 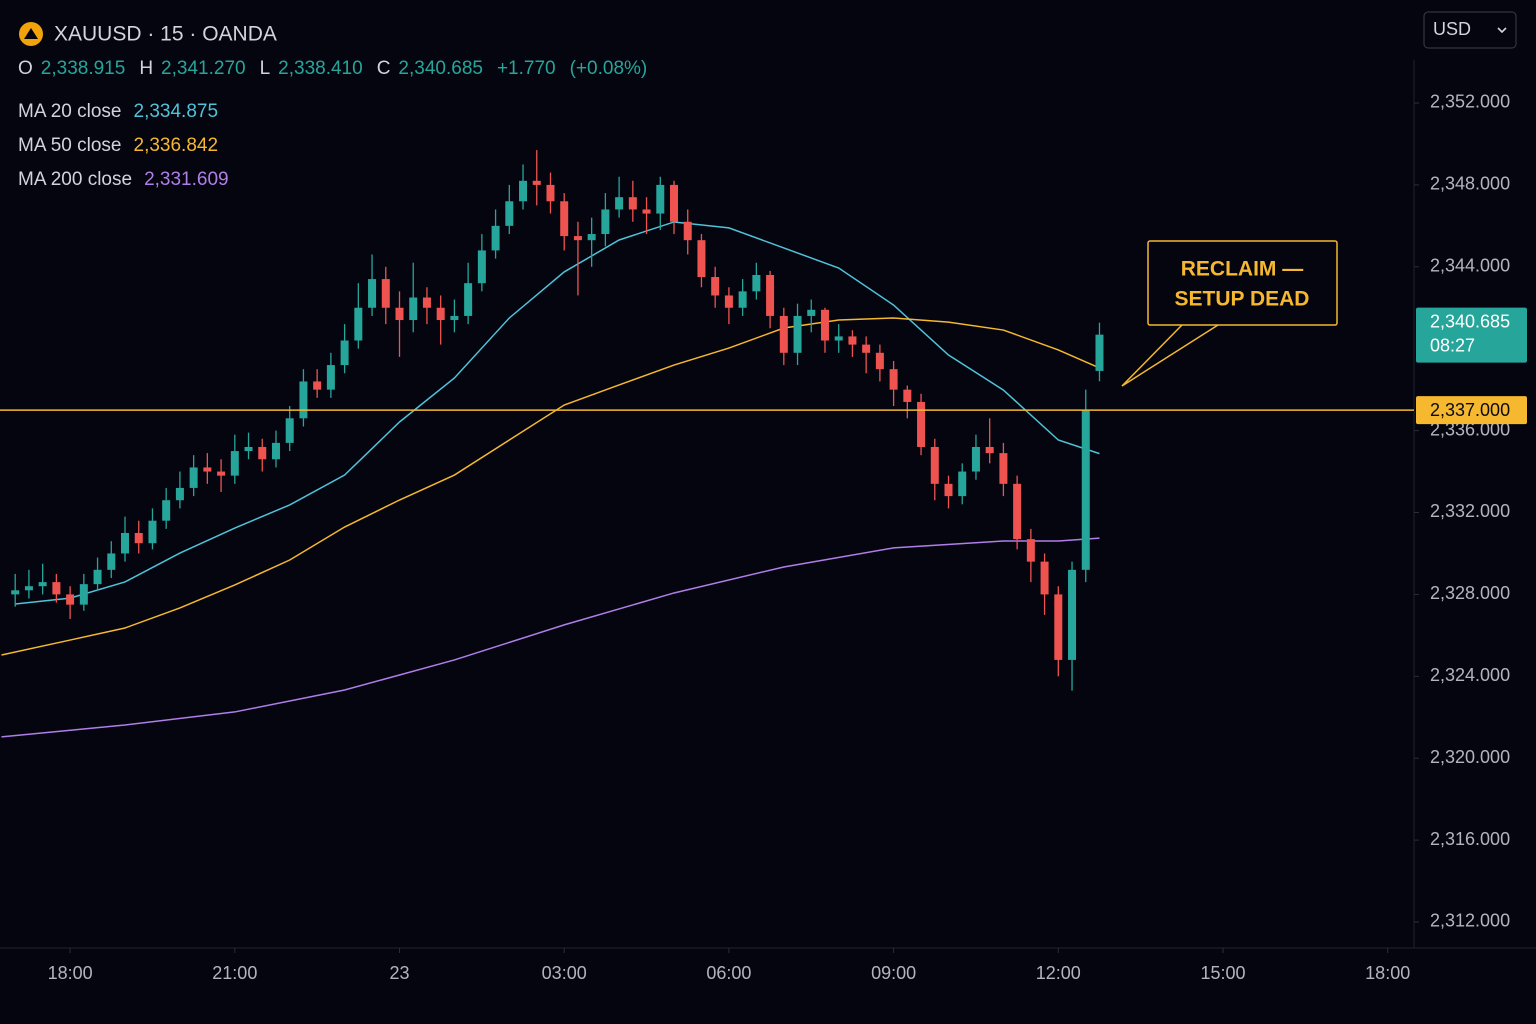 What do you see at coordinates (70, 145) in the screenshot?
I see `ma-name: MA 50 close` at bounding box center [70, 145].